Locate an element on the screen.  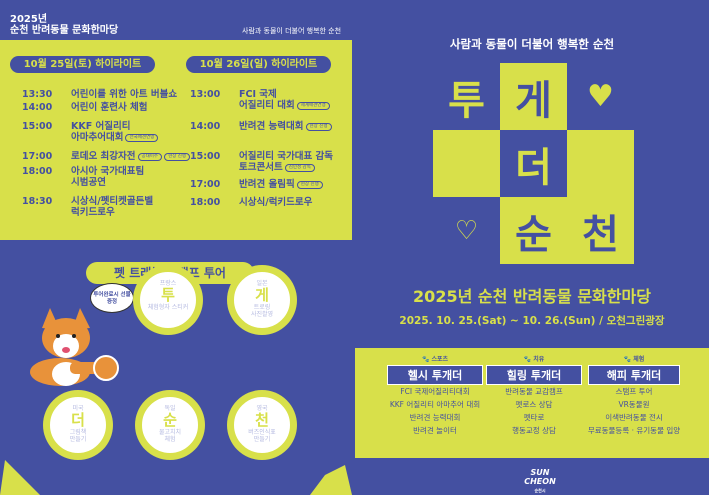
program-name: 해피 투개더 is located at coordinates (634, 375).